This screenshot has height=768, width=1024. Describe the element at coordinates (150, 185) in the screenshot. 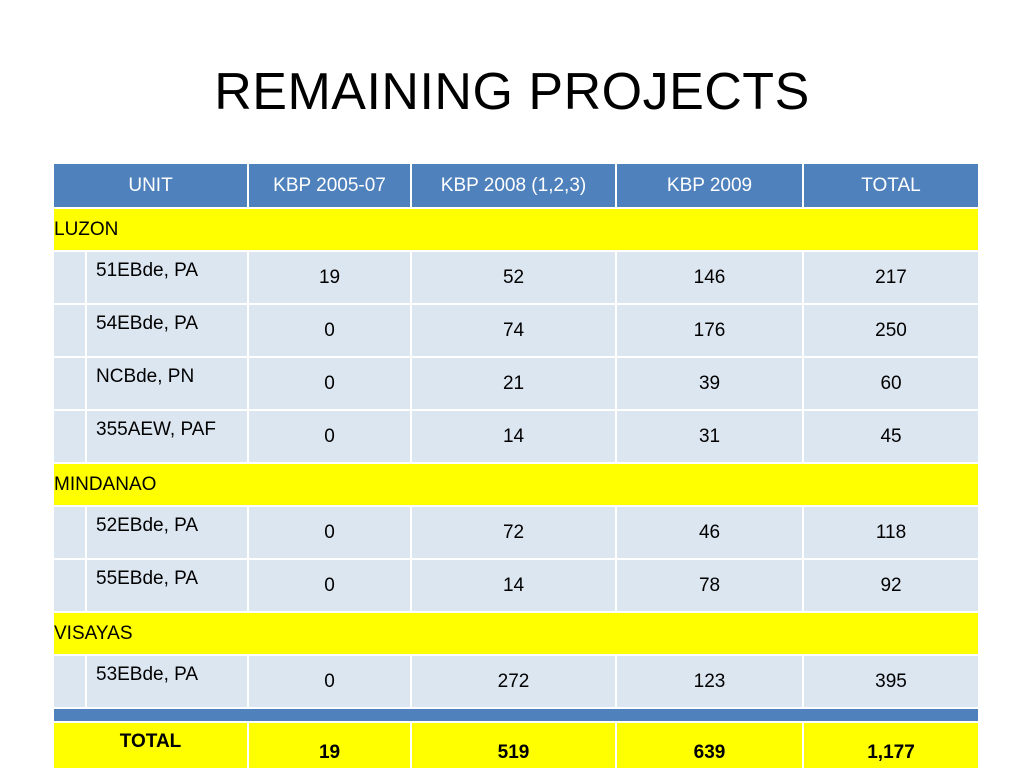

I see `header-unit: UNIT` at that location.